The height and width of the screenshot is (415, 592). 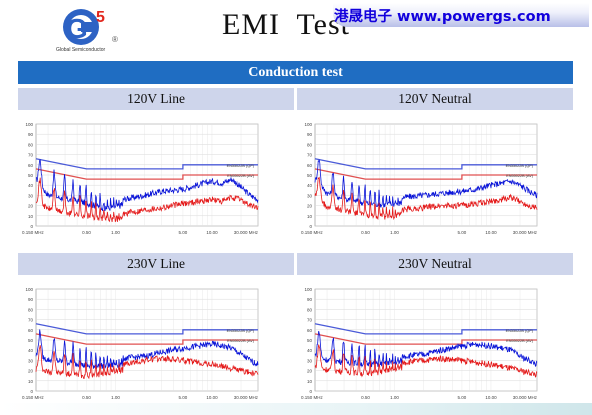 What do you see at coordinates (77, 28) in the screenshot?
I see `logo-mark: G` at bounding box center [77, 28].